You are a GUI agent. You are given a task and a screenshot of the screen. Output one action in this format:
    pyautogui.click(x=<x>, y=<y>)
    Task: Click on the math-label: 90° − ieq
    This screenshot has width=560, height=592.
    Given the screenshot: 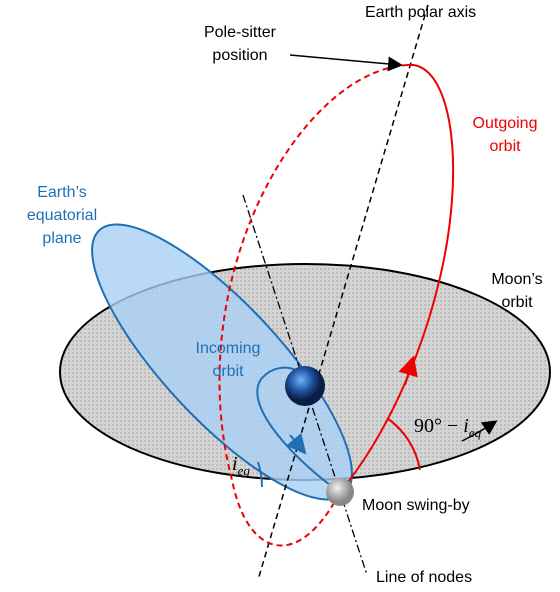 What is the action you would take?
    pyautogui.click(x=448, y=427)
    